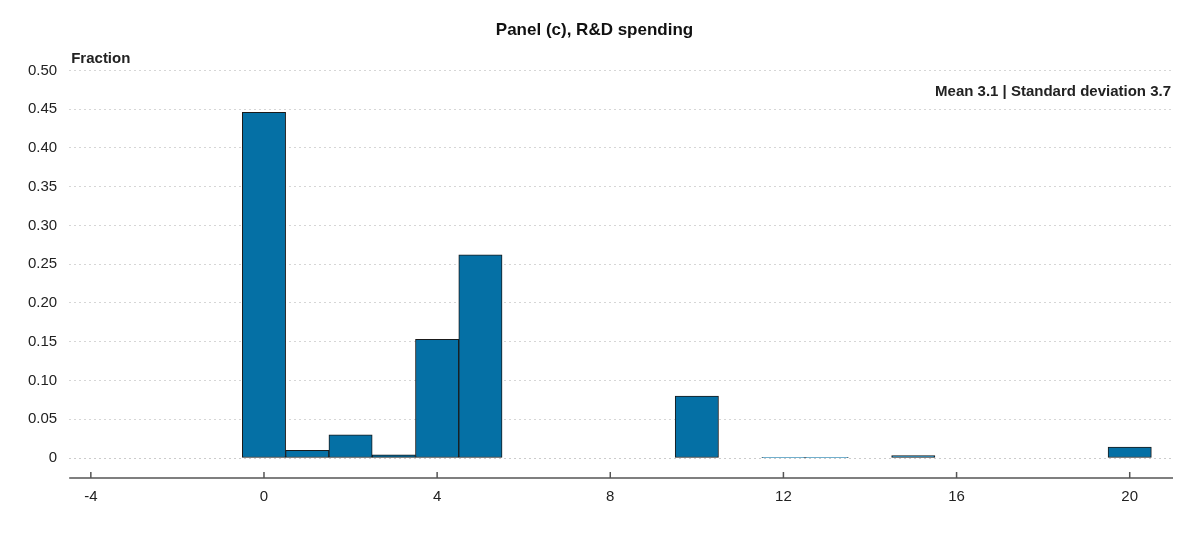 Image resolution: width=1193 pixels, height=550 pixels. Describe the element at coordinates (53, 457) in the screenshot. I see `y-tick-label: 0` at that location.